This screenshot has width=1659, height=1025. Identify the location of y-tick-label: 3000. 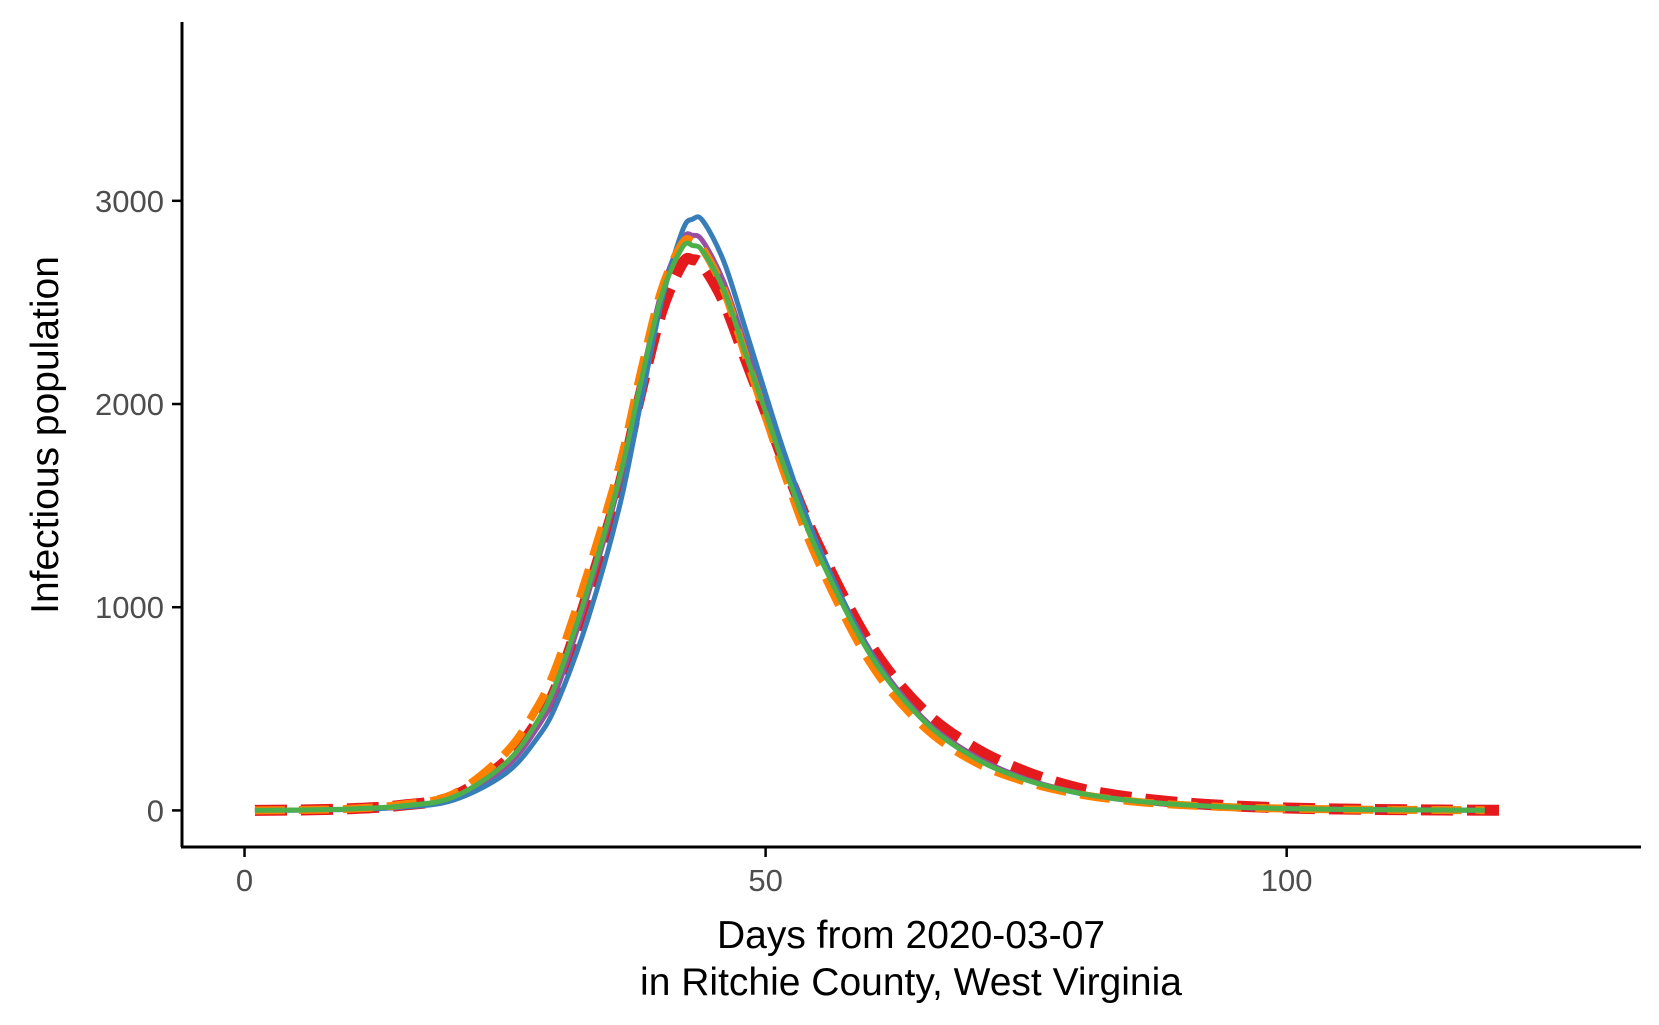
(129, 201).